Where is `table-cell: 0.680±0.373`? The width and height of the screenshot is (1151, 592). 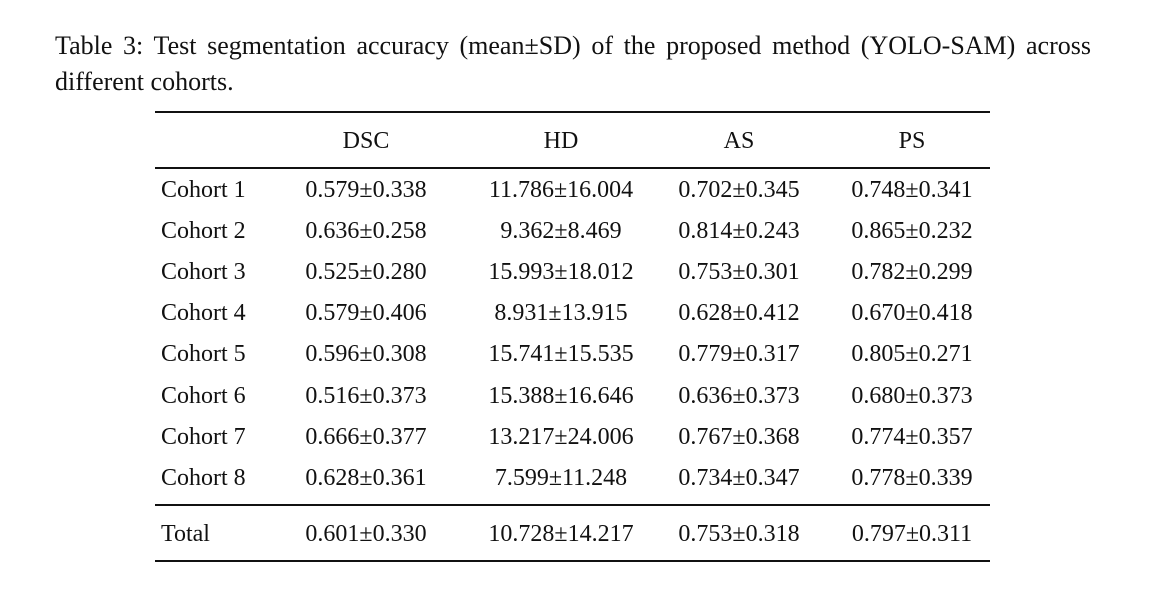 table-cell: 0.680±0.373 is located at coordinates (912, 395).